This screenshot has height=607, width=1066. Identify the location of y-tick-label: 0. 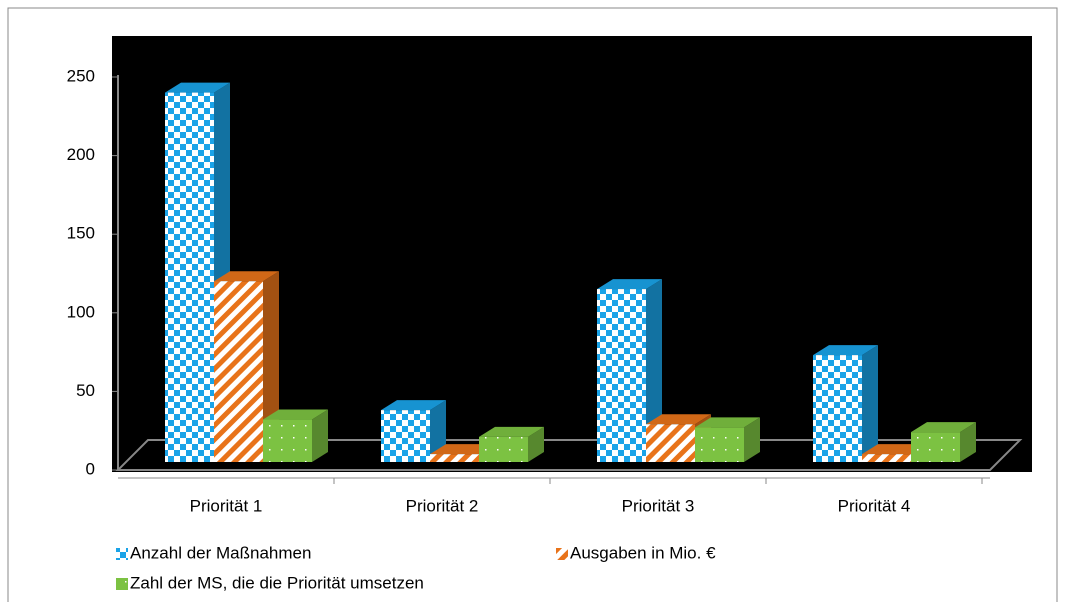
(90, 468).